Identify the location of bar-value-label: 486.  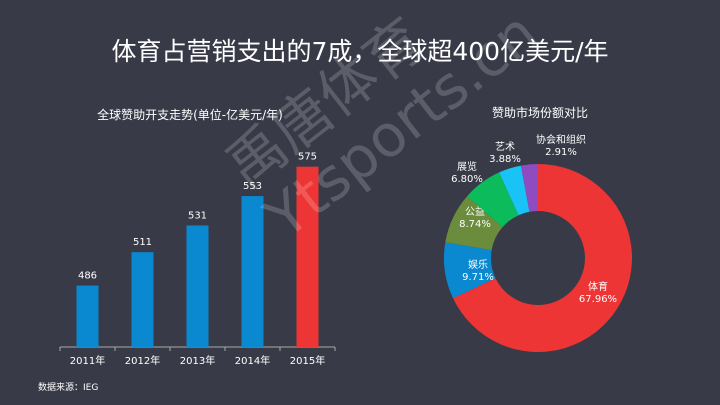
(87, 276).